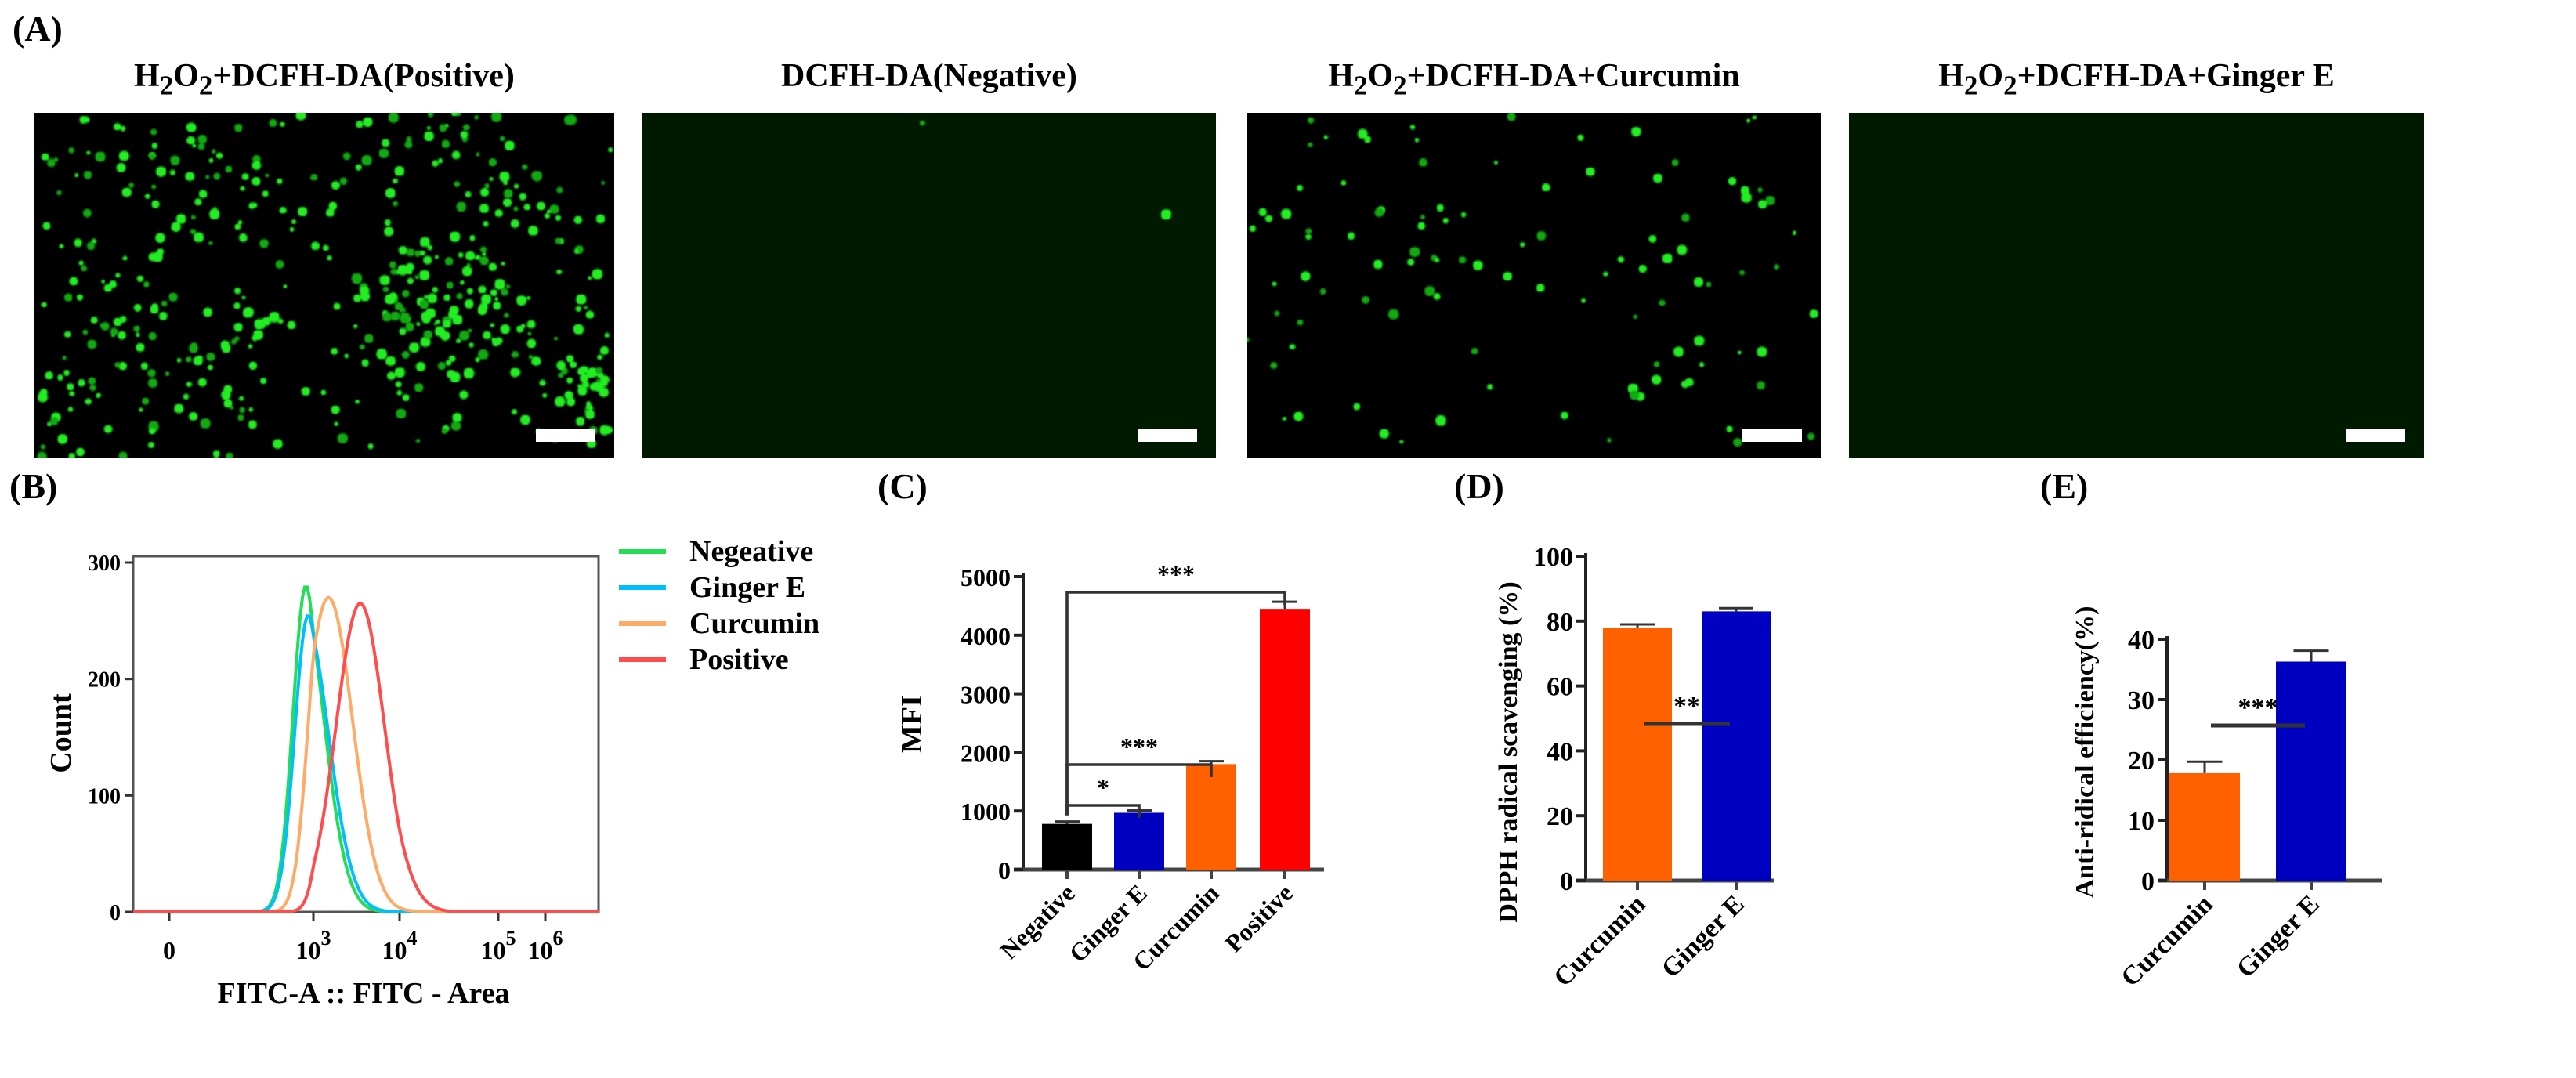 The image size is (2576, 1078). What do you see at coordinates (986, 753) in the screenshot?
I see `y-tick-label: 2000` at bounding box center [986, 753].